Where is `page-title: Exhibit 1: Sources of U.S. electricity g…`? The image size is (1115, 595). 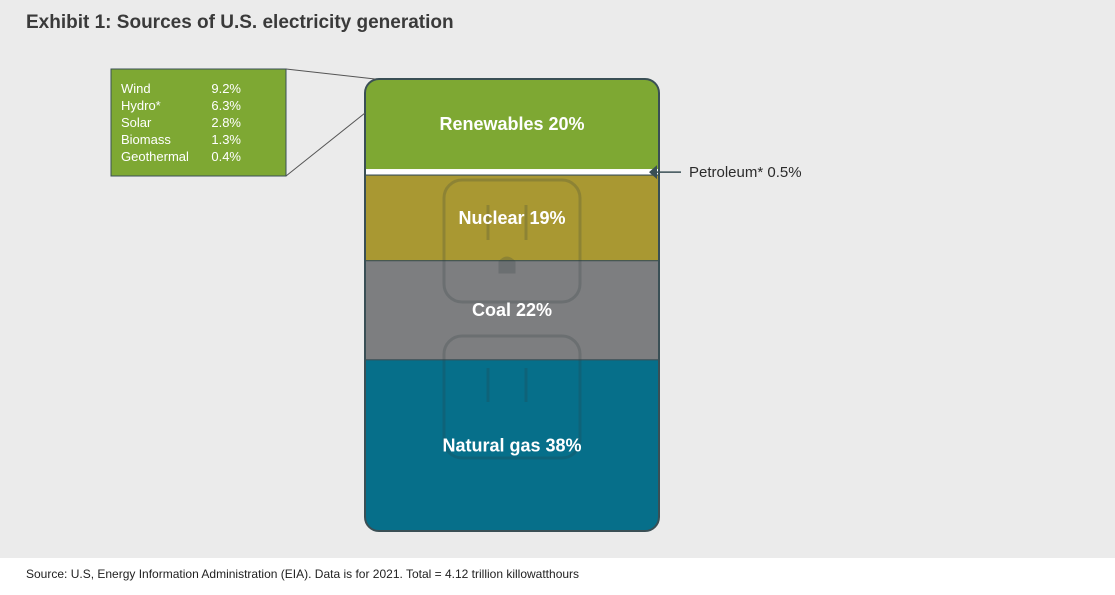
page-title: Exhibit 1: Sources of U.S. electricity g… is located at coordinates (240, 22).